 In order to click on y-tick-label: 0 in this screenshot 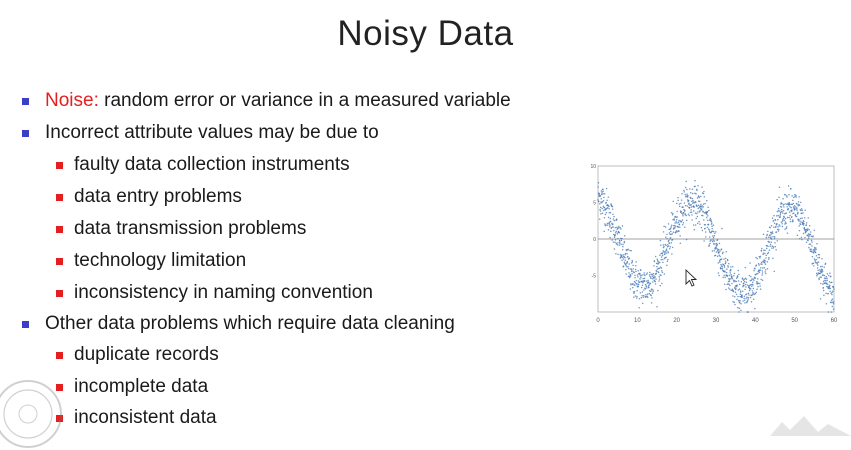, I will do `click(594, 240)`.